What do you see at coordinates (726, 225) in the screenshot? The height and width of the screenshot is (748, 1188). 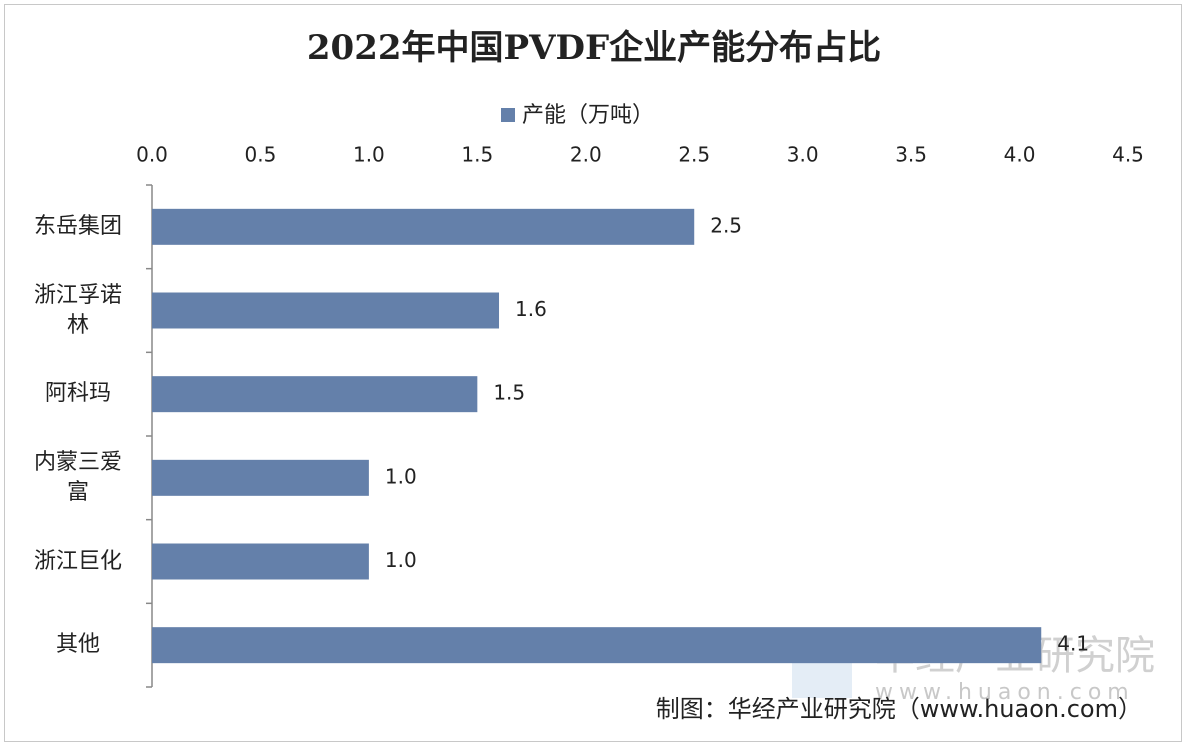 I see `data-label: 2.5` at bounding box center [726, 225].